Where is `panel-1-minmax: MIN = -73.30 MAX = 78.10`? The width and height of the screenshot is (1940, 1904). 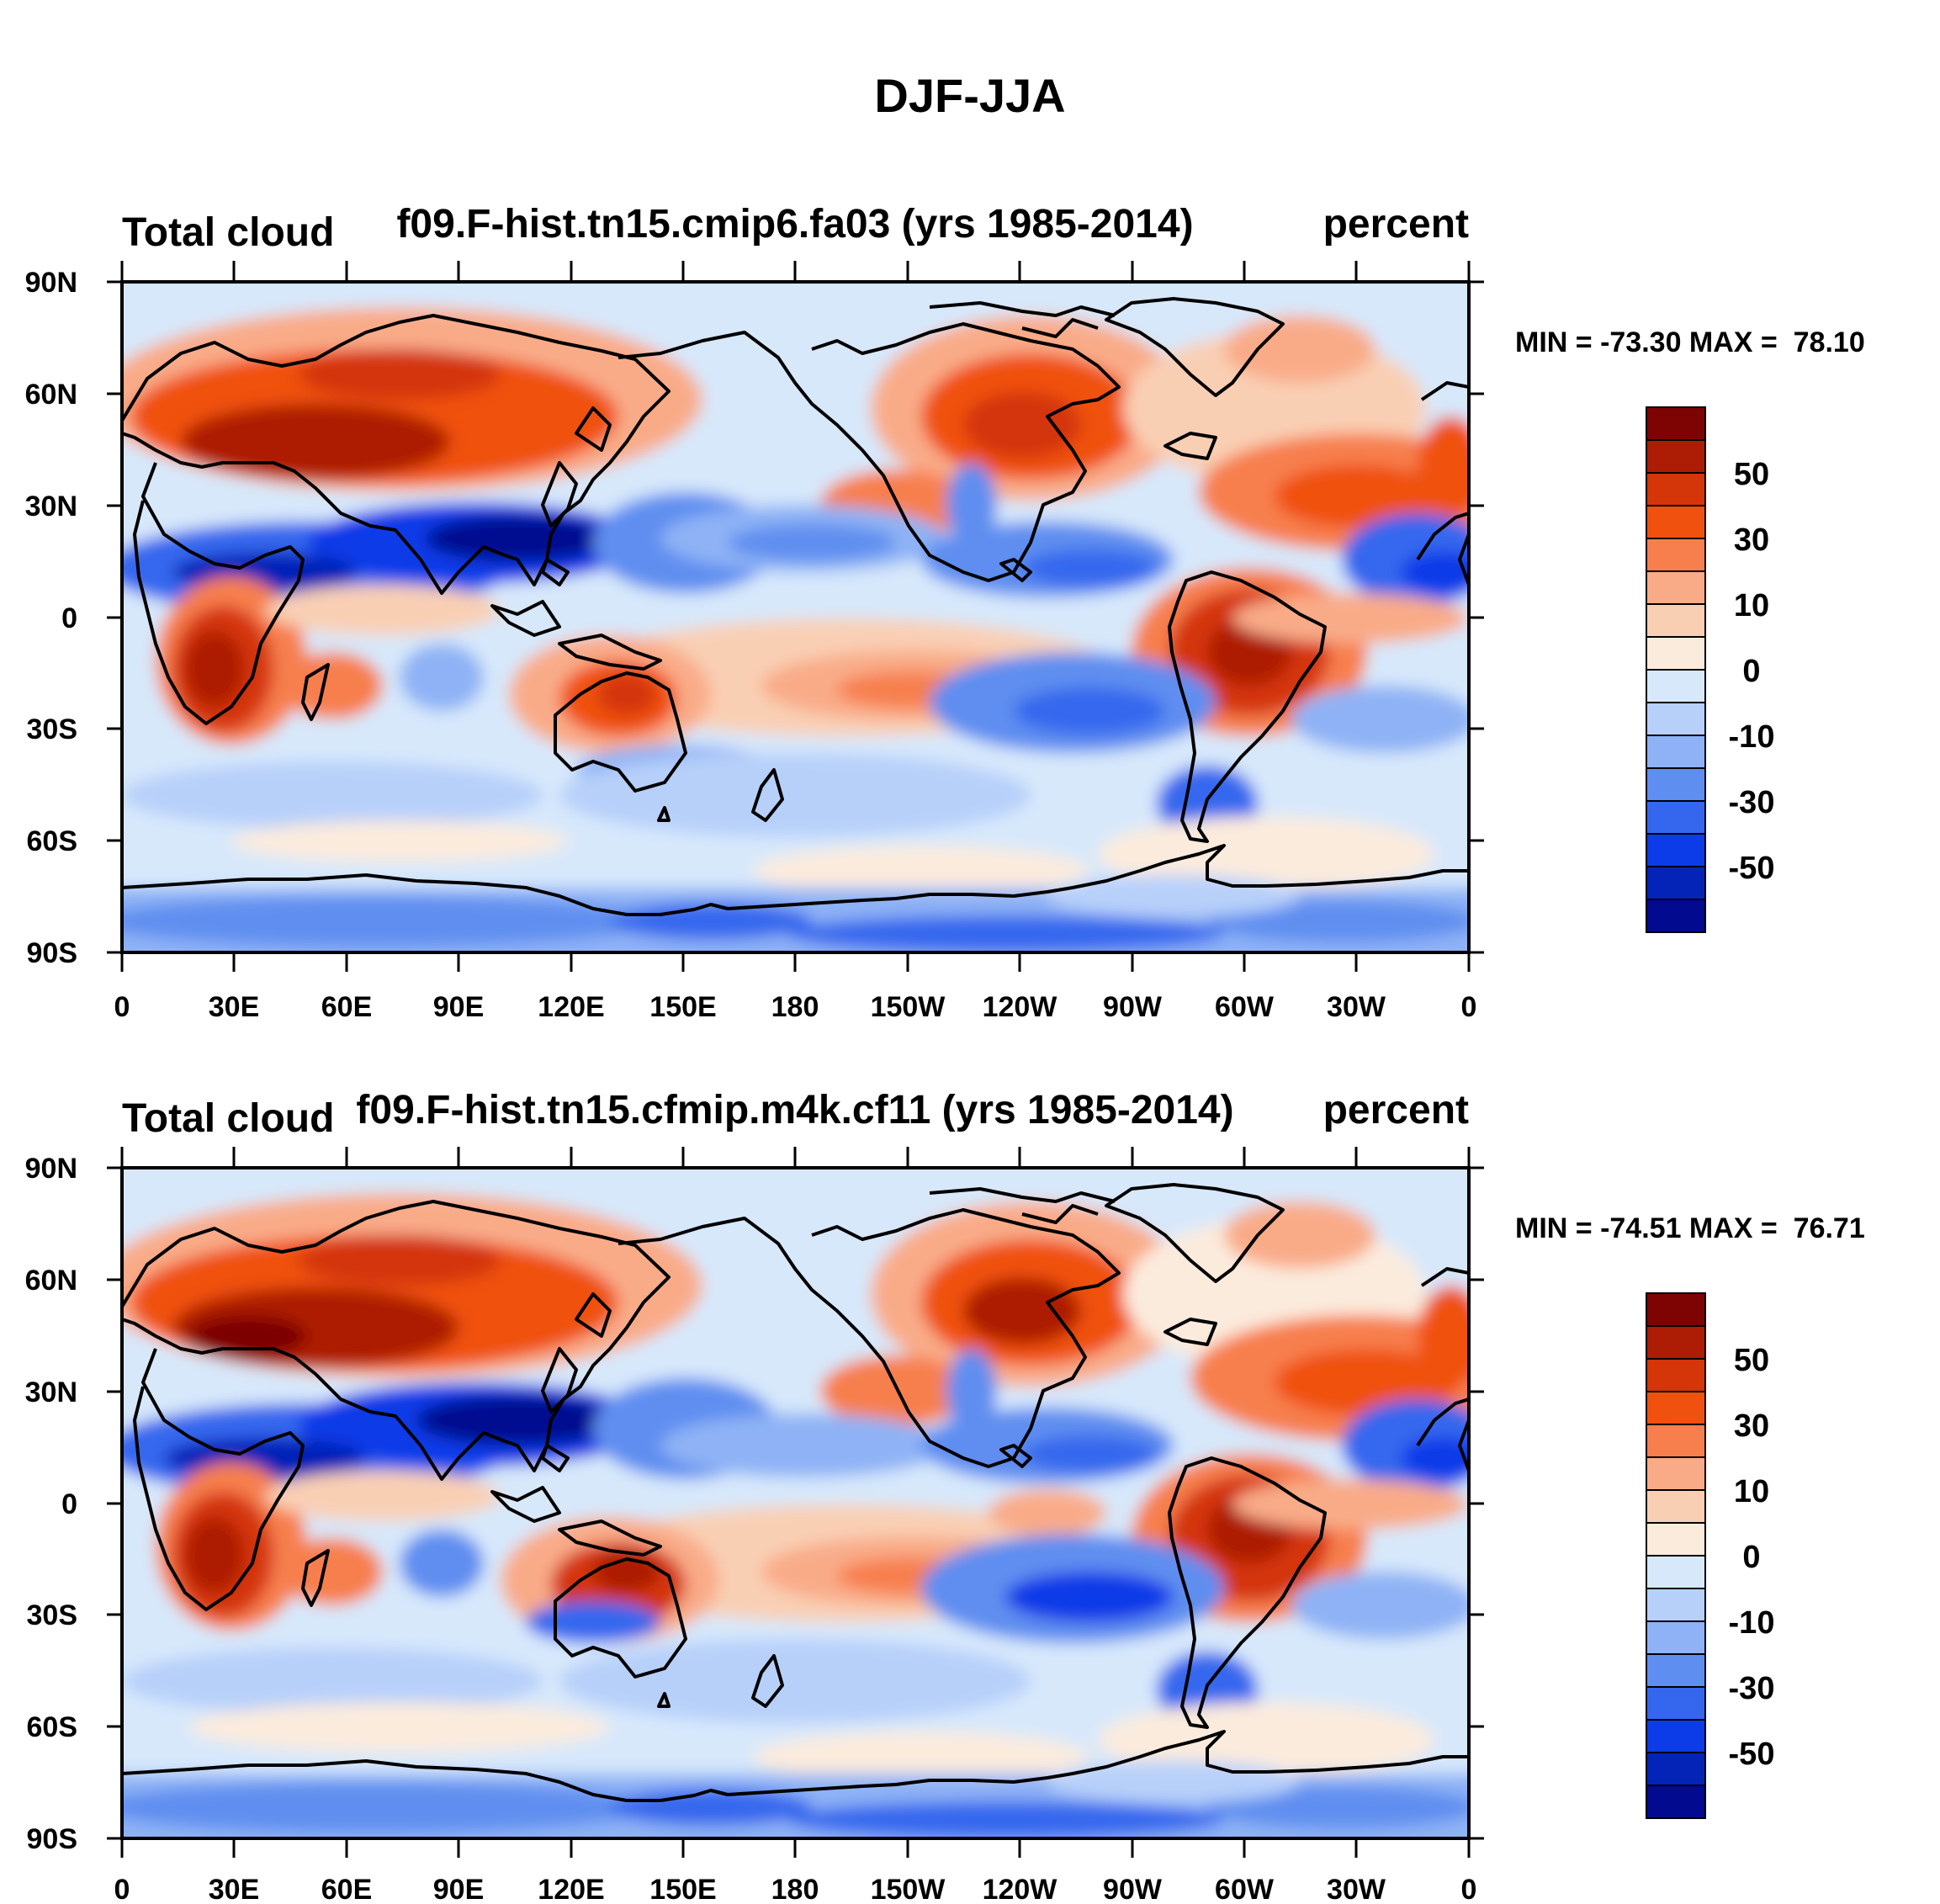 panel-1-minmax: MIN = -73.30 MAX = 78.10 is located at coordinates (1690, 342).